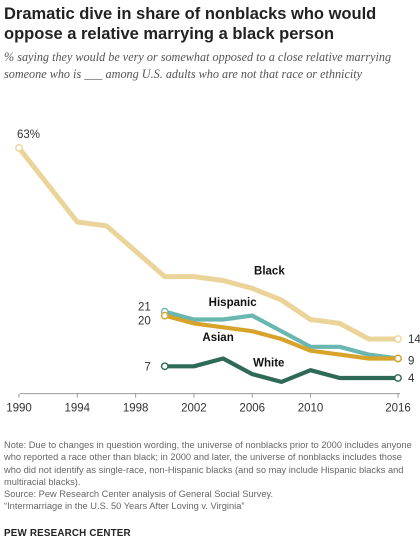 This screenshot has width=420, height=551. I want to click on data-point-black-2014, so click(369, 339).